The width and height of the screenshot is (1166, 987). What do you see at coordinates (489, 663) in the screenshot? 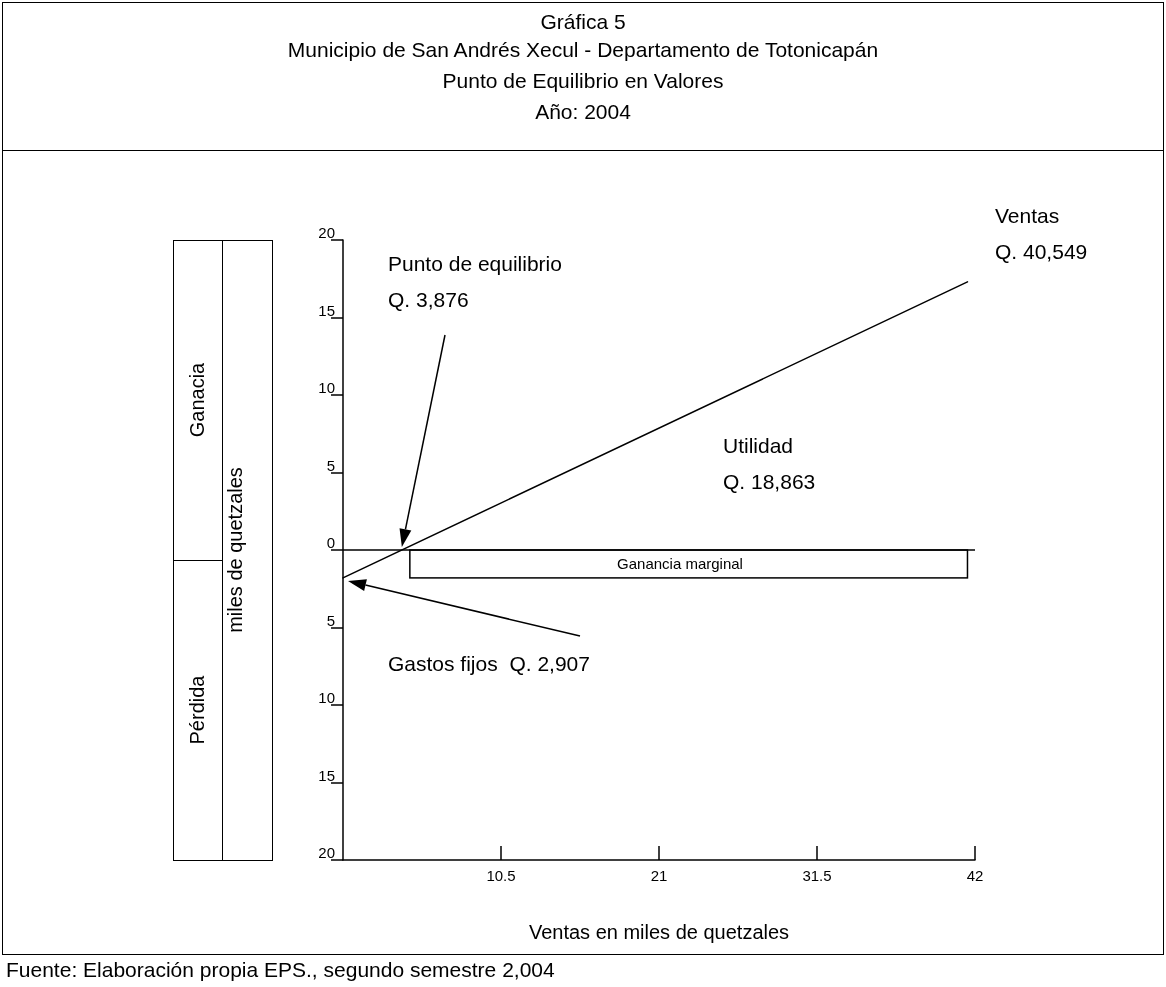
I see `annotation: Gastos fijos Q. 2,907` at bounding box center [489, 663].